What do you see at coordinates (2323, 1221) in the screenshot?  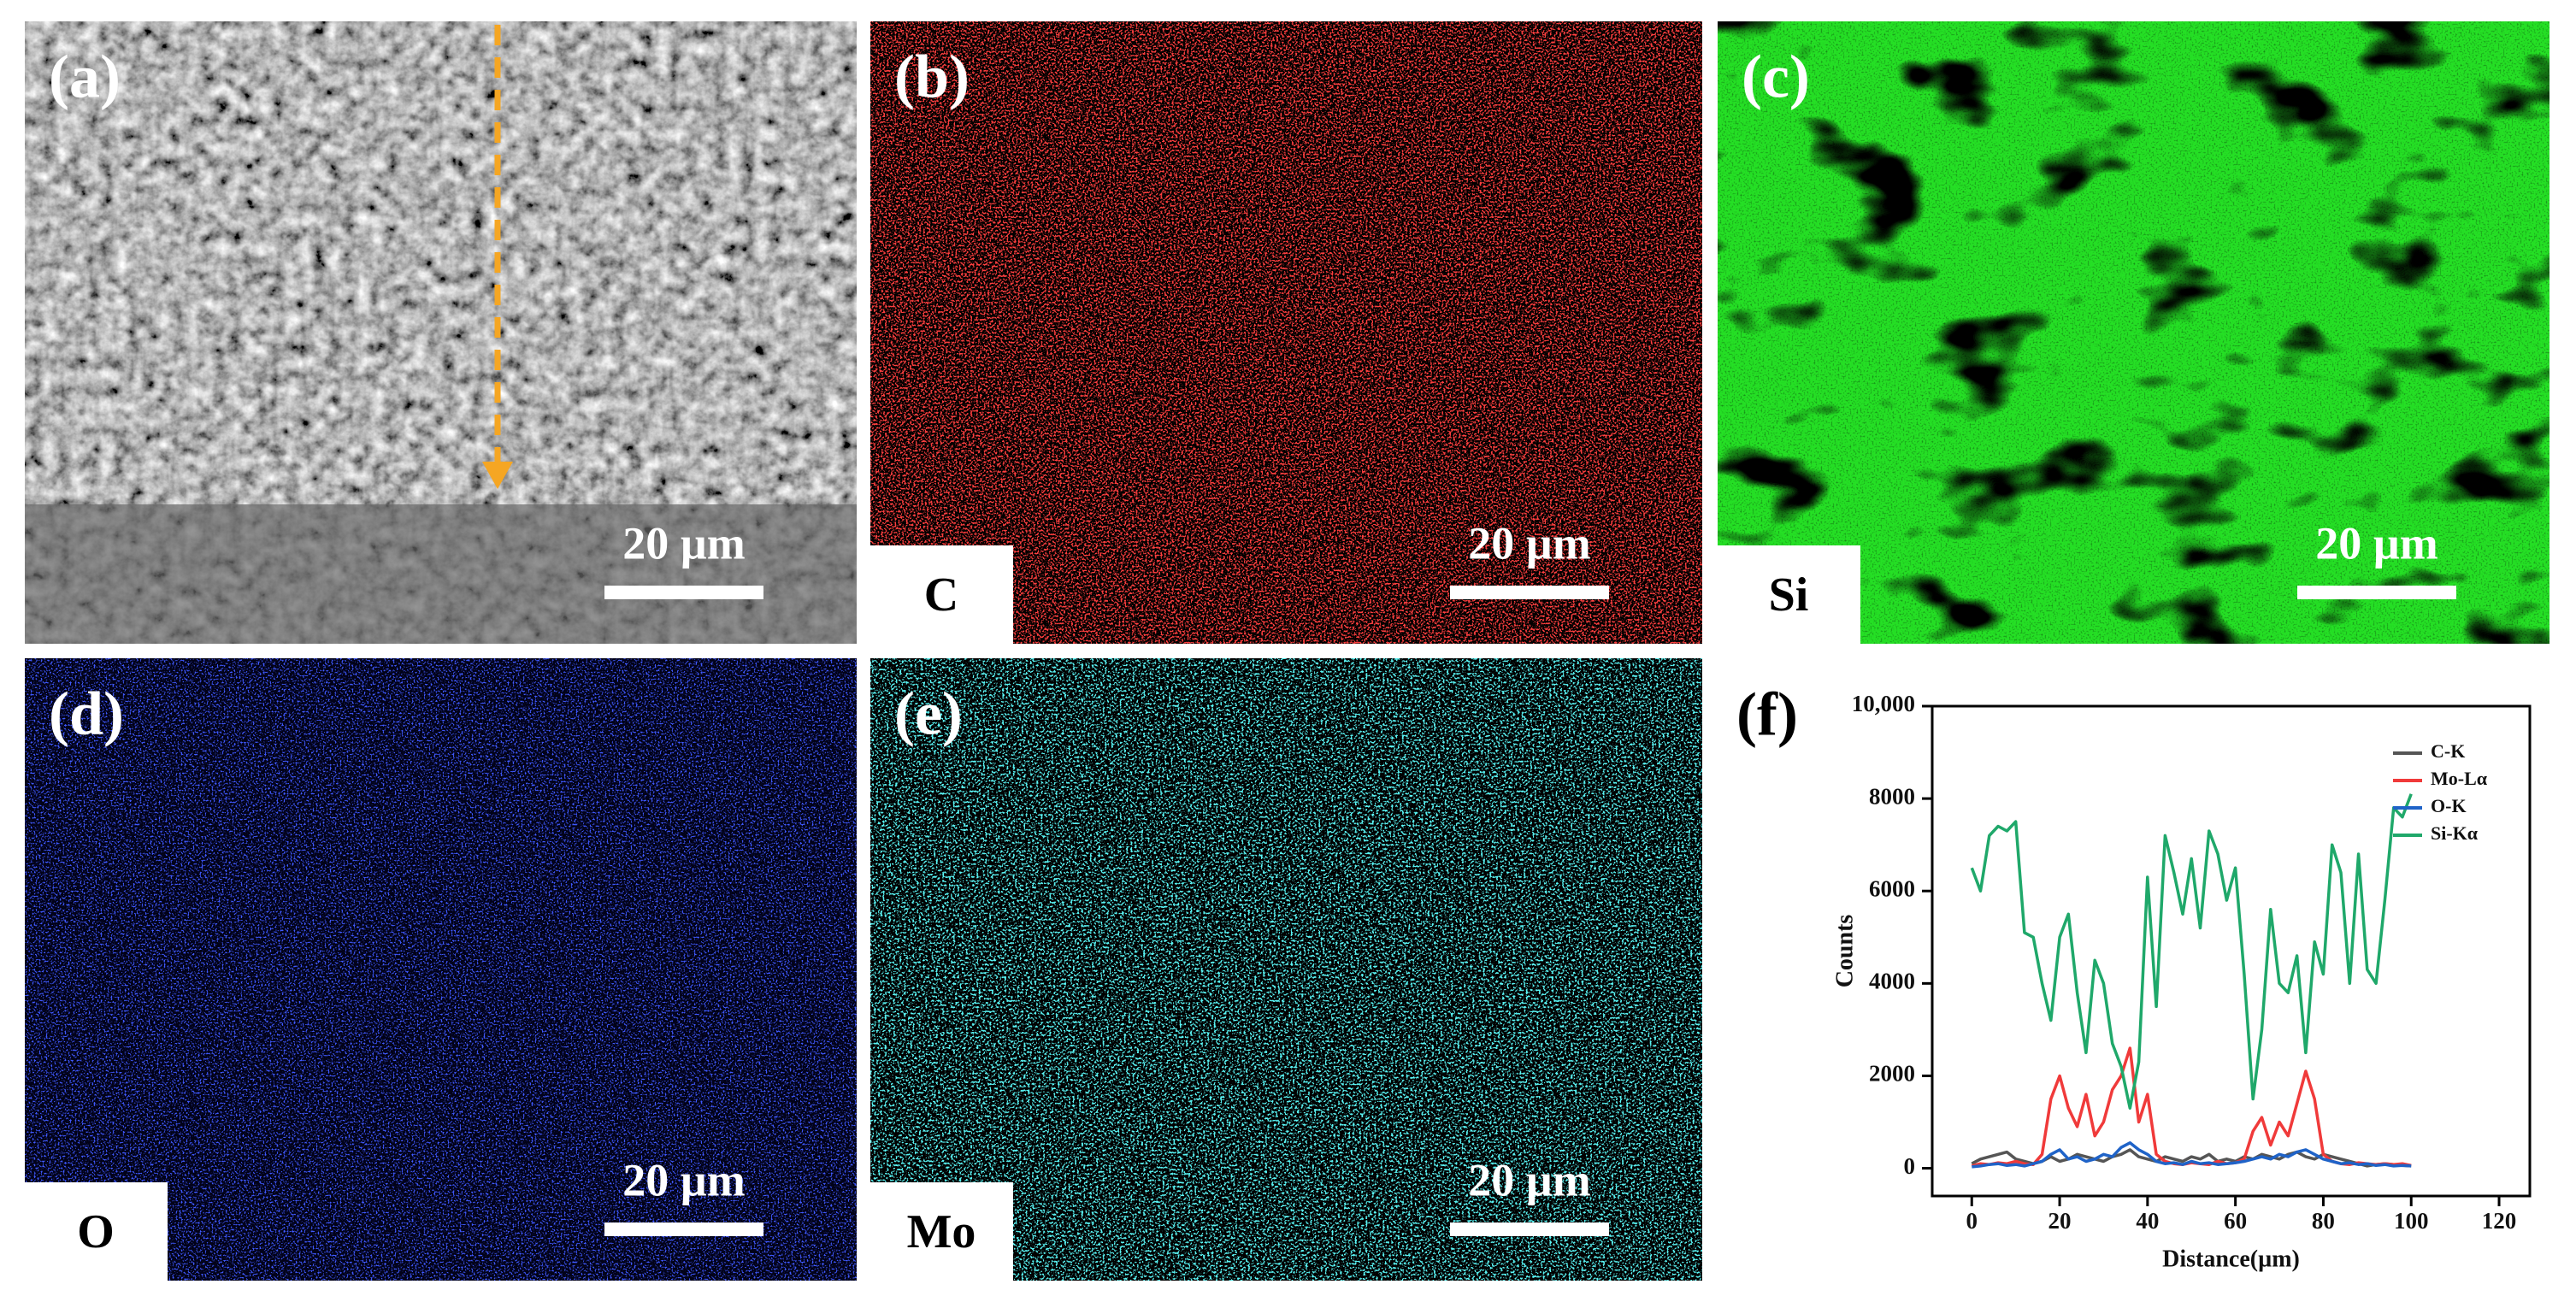 I see `x-tick-label: 80` at bounding box center [2323, 1221].